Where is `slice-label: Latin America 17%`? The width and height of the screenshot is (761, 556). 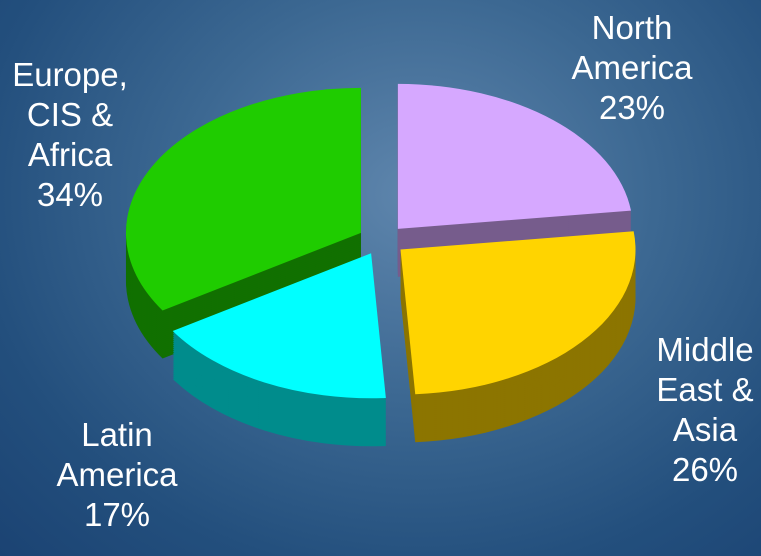 slice-label: Latin America 17% is located at coordinates (117, 475).